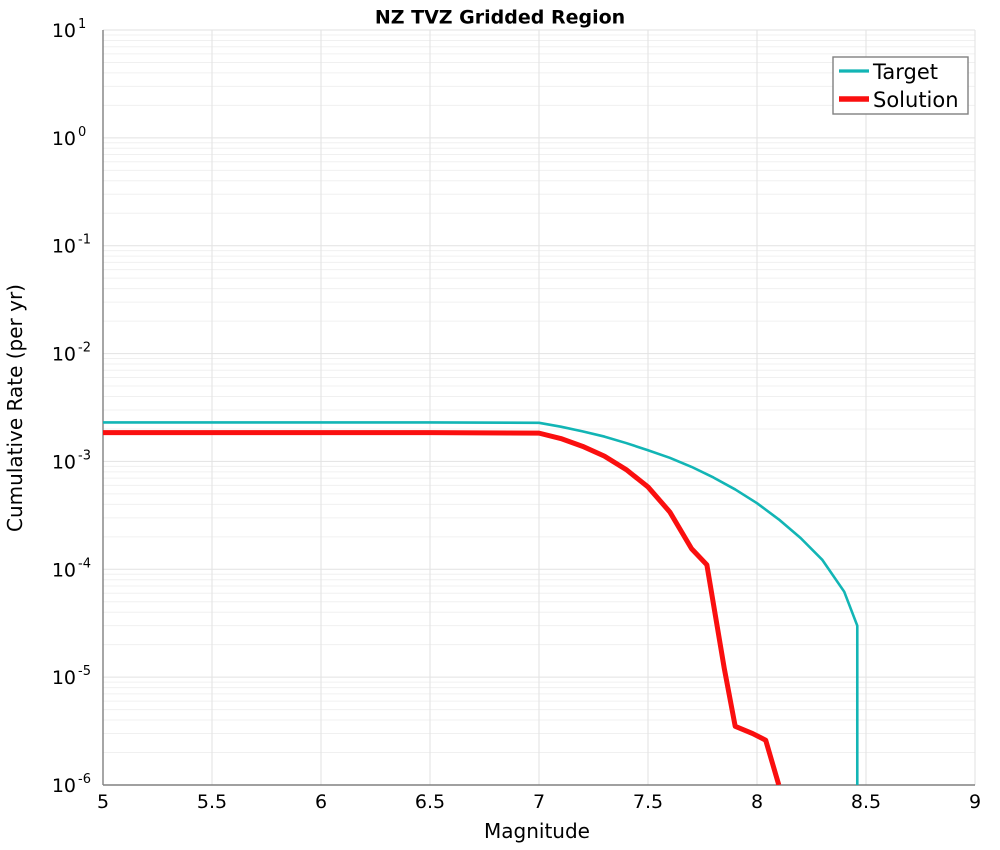 The image size is (1000, 850). Describe the element at coordinates (648, 802) in the screenshot. I see `x-tick-label: 7.5` at that location.